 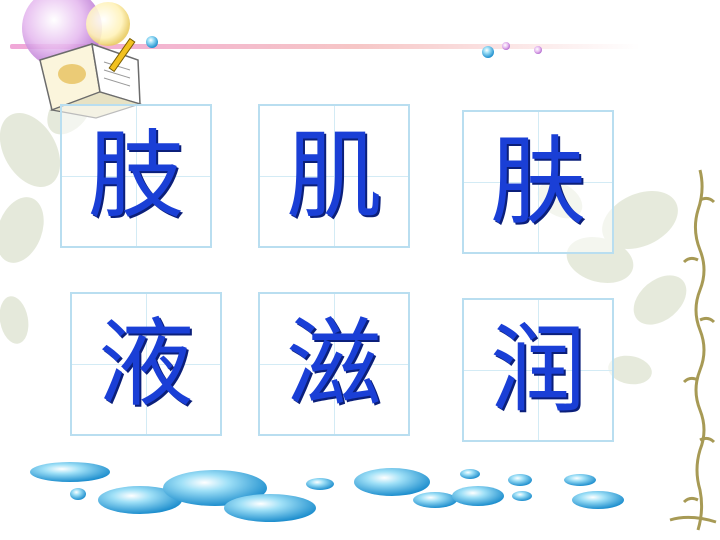 I want to click on bubble-decoration, so click(x=327, y=492).